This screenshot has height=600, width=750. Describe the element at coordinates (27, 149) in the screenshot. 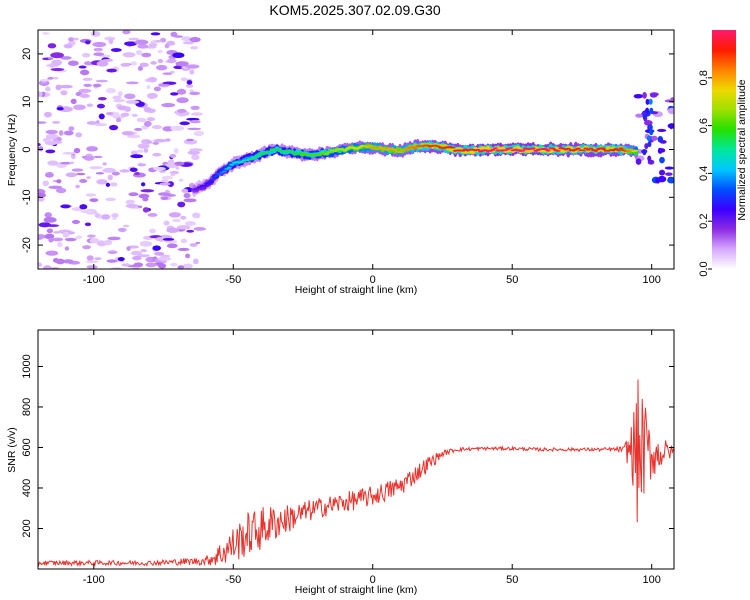

I see `spectrogram-y-tick-label: 0` at that location.